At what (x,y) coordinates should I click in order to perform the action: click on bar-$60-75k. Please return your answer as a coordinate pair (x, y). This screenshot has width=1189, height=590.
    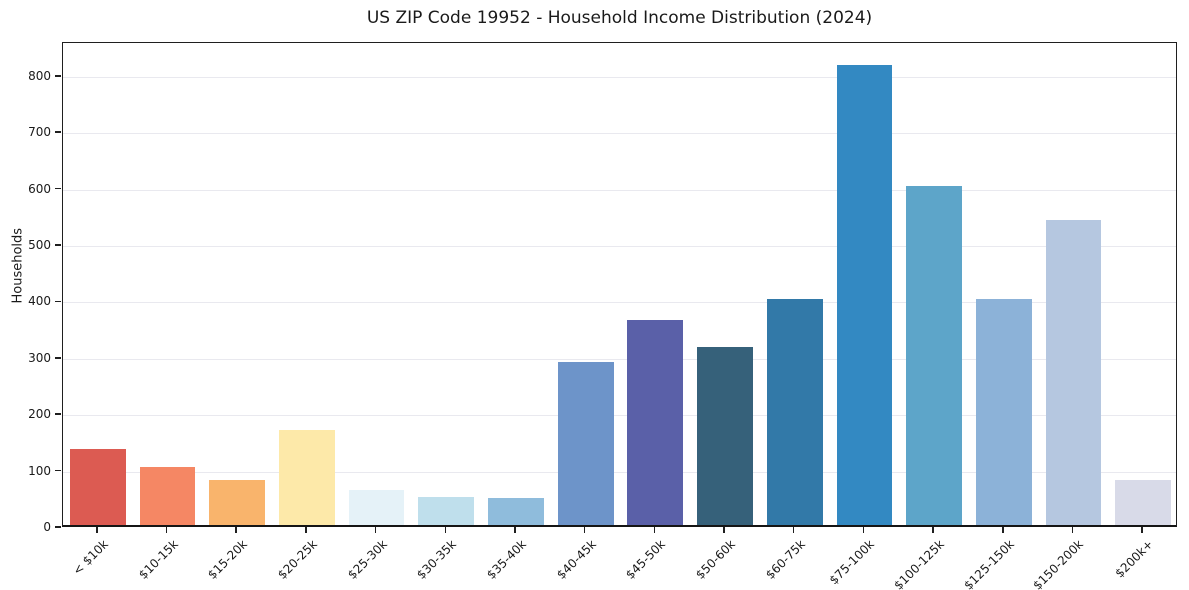
    Looking at the image, I should click on (794, 412).